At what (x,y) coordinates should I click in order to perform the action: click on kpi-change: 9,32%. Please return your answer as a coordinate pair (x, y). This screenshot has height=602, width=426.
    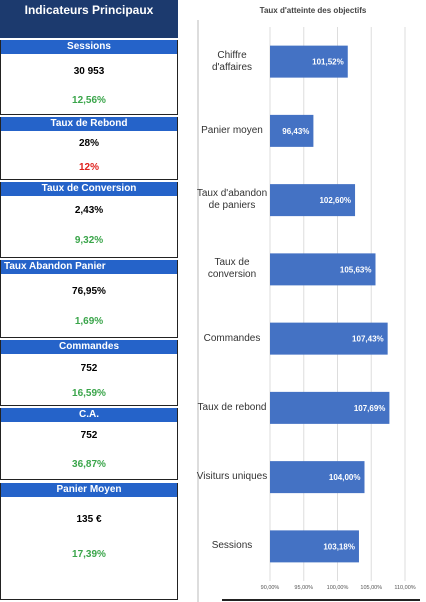
    Looking at the image, I should click on (89, 240).